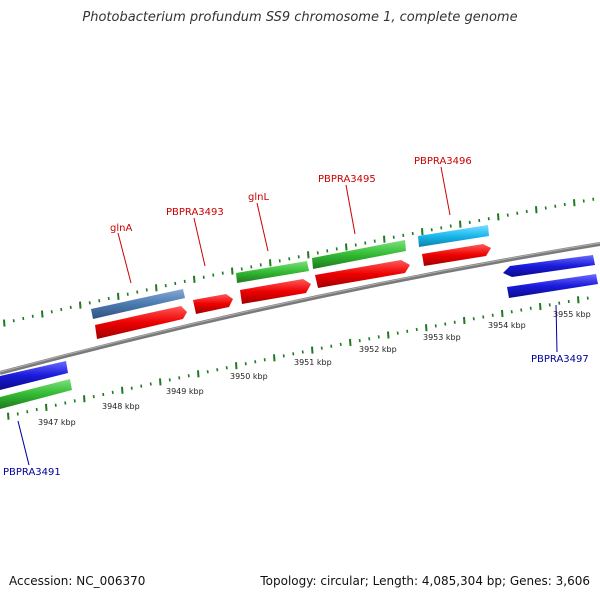 This screenshot has width=600, height=600. What do you see at coordinates (362, 274) in the screenshot?
I see `cds-PBPRA3495` at bounding box center [362, 274].